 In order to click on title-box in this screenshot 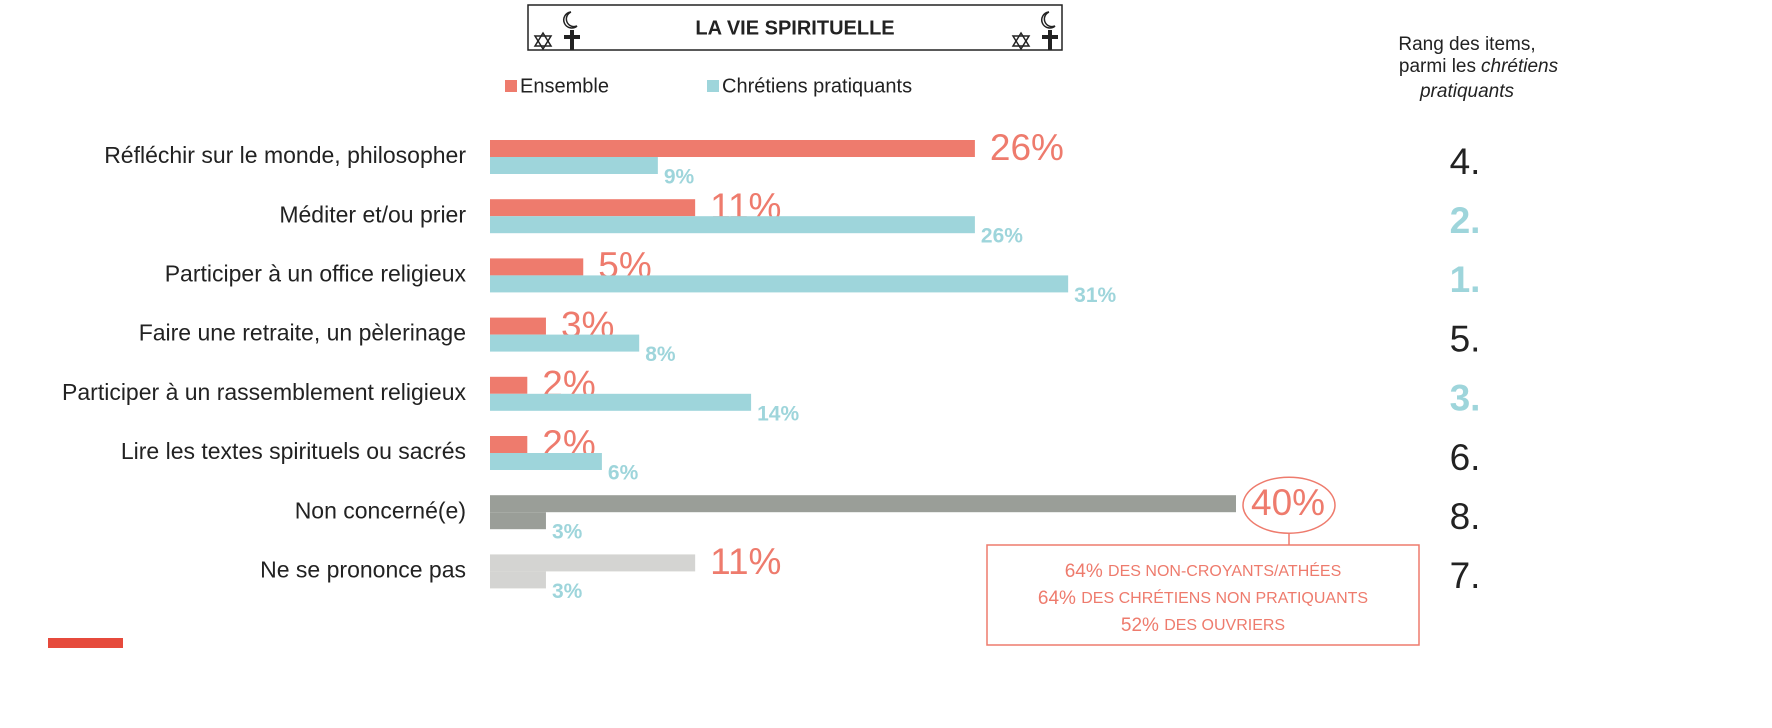, I will do `click(795, 27)`.